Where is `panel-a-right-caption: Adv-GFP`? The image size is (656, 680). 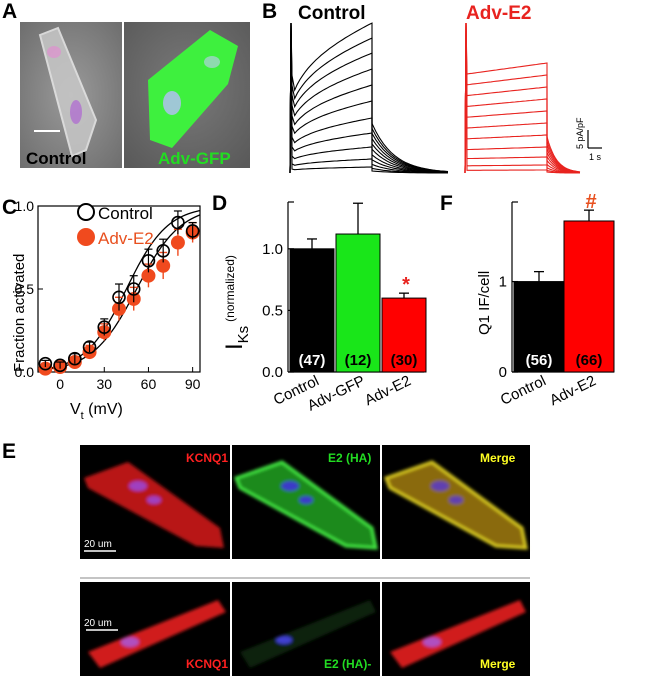
panel-a-right-caption: Adv-GFP is located at coordinates (194, 158).